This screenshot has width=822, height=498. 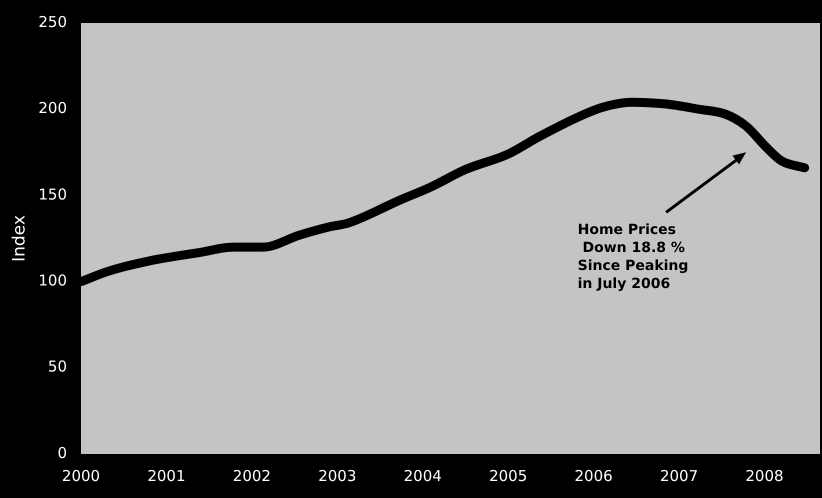 I want to click on x-tick-label: 2007, so click(x=679, y=475).